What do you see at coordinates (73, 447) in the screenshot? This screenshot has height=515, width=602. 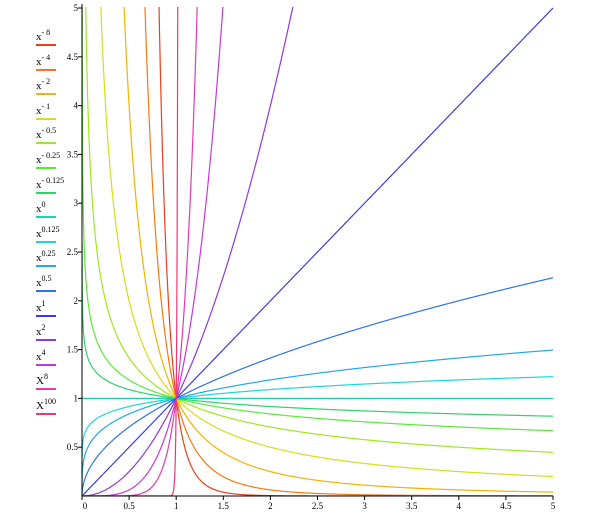 I see `y-tick-label: 0.5` at bounding box center [73, 447].